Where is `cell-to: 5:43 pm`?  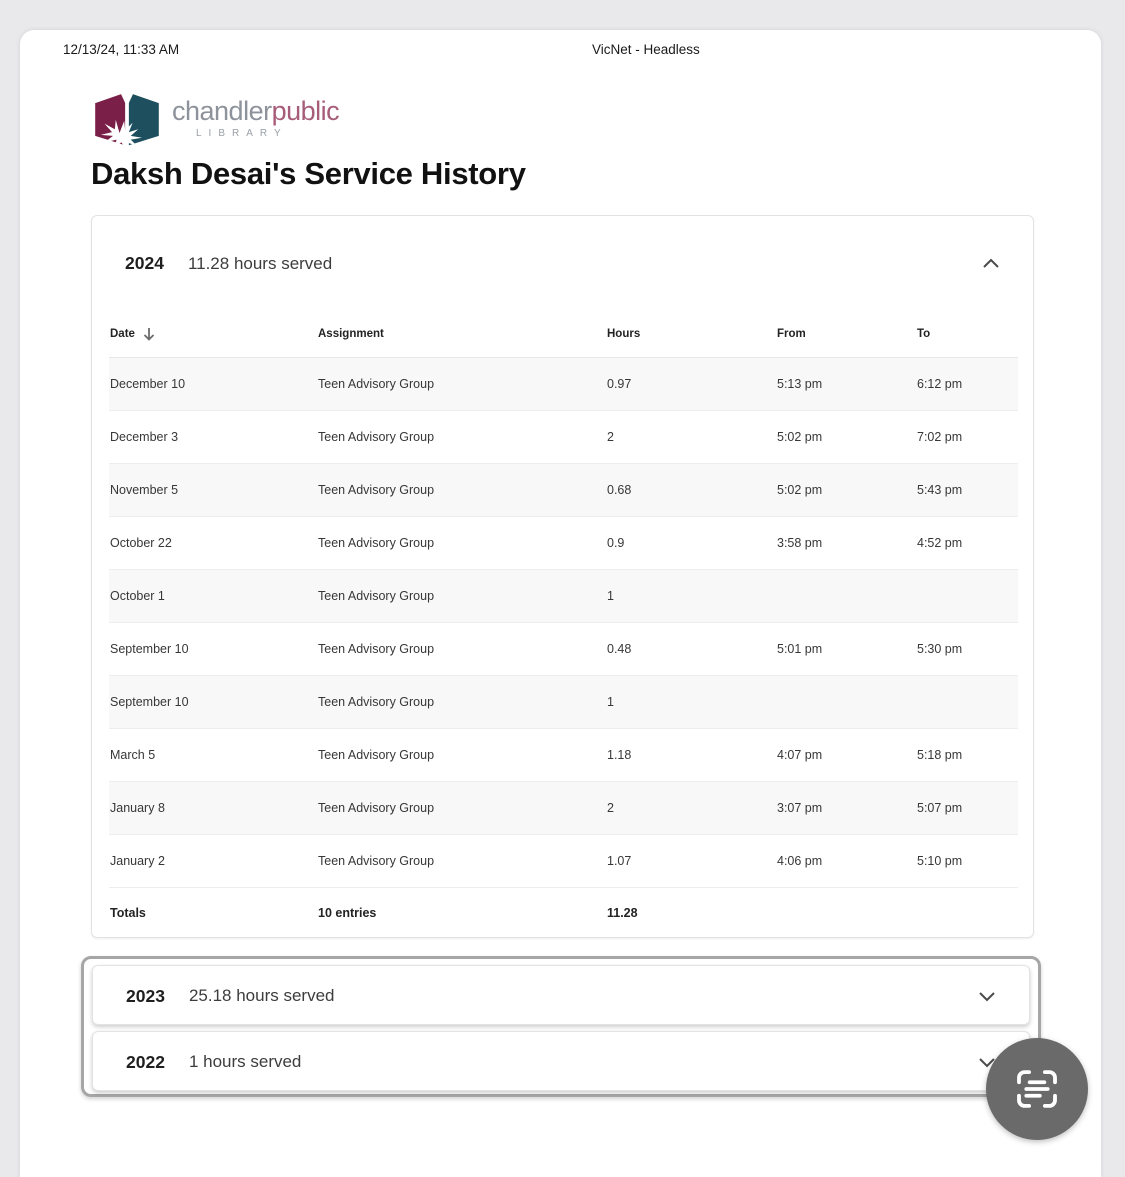 cell-to: 5:43 pm is located at coordinates (967, 490).